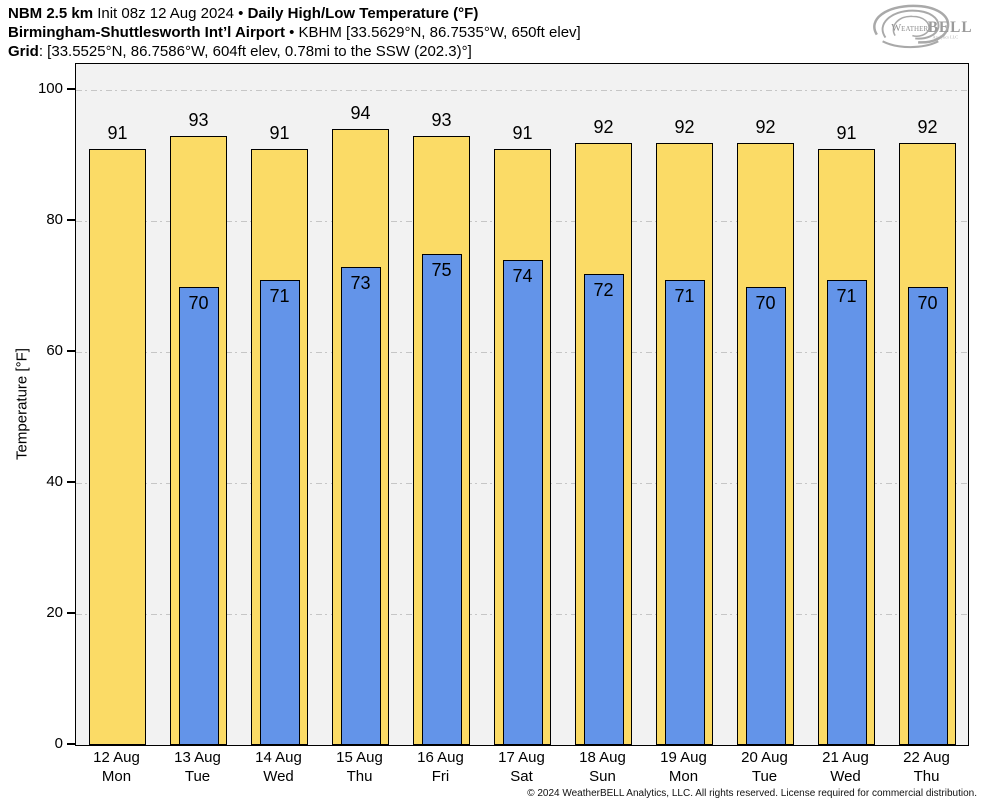 The width and height of the screenshot is (984, 808). I want to click on x-tick-day-label: Fri, so click(440, 776).